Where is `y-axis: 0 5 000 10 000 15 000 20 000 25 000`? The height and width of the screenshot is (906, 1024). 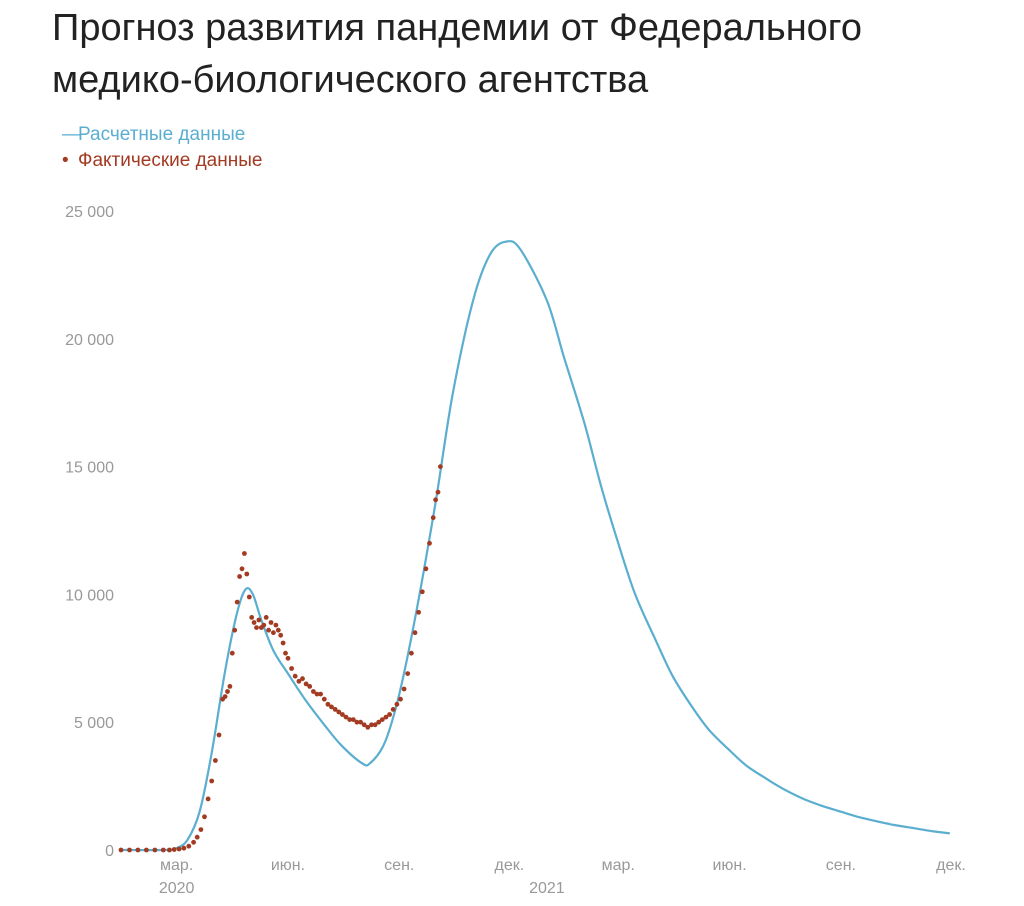 y-axis: 0 5 000 10 000 15 000 20 000 25 000 is located at coordinates (89, 532).